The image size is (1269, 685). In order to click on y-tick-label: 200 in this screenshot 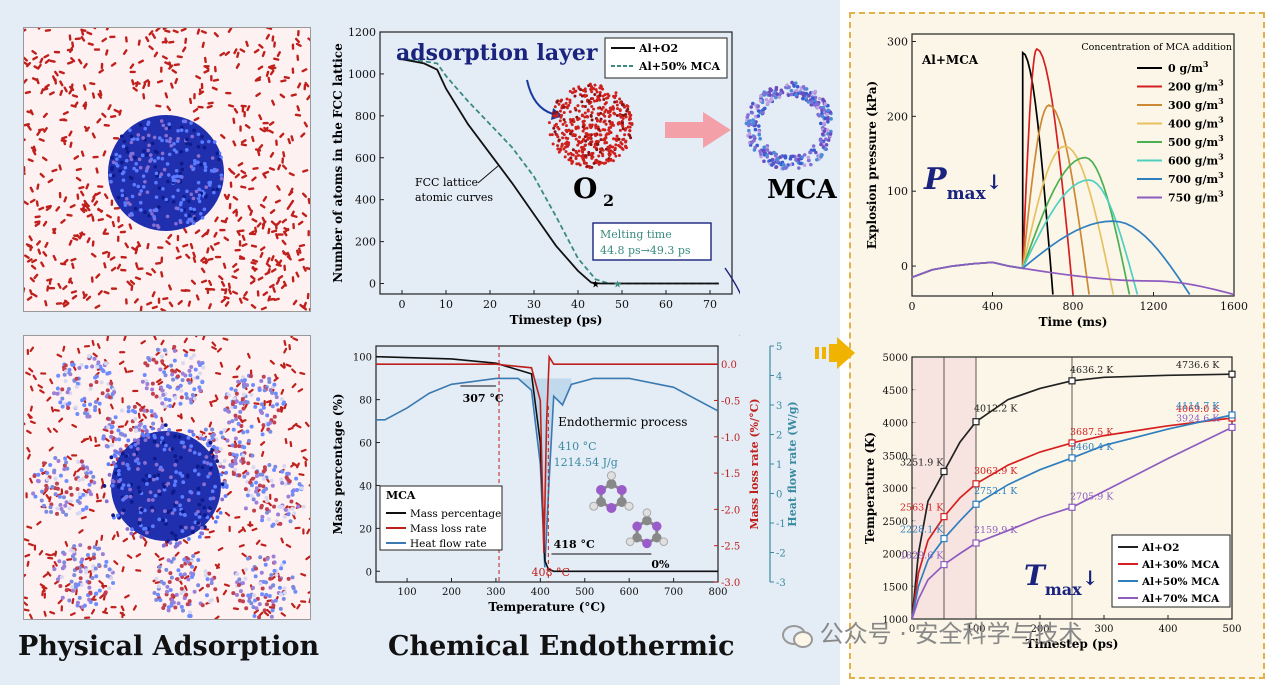, I will do `click(897, 116)`.